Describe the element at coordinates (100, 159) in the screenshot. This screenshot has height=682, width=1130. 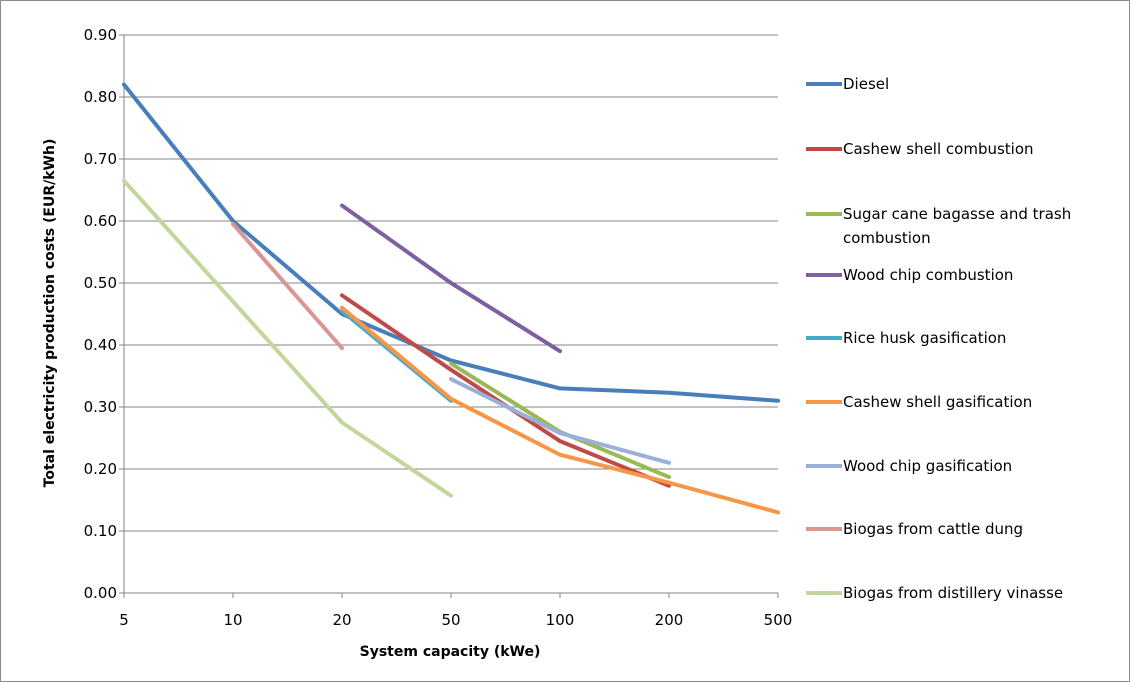
I see `y-tick-label: 0.70` at that location.